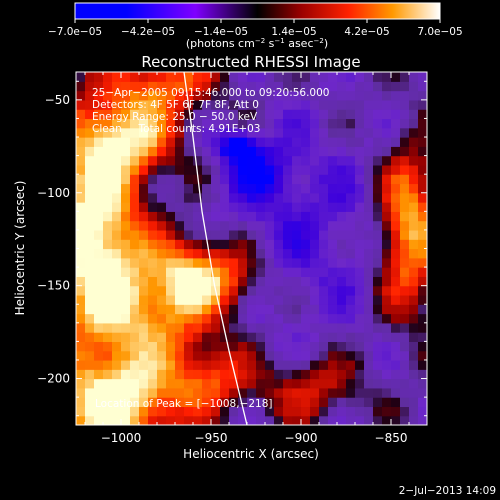 This screenshot has height=500, width=500. I want to click on colorbar-units: (photons cm−2 s−1 asec−2), so click(257, 43).